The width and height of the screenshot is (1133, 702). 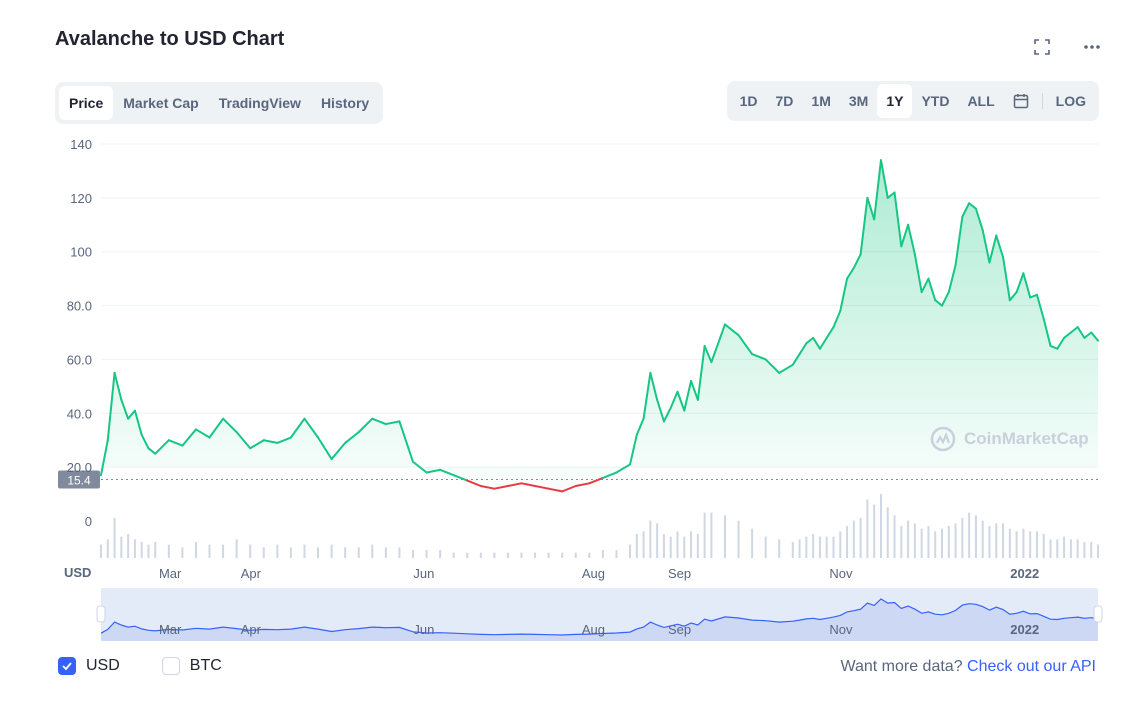 What do you see at coordinates (156, 666) in the screenshot?
I see `currency-legend: USD BTC` at bounding box center [156, 666].